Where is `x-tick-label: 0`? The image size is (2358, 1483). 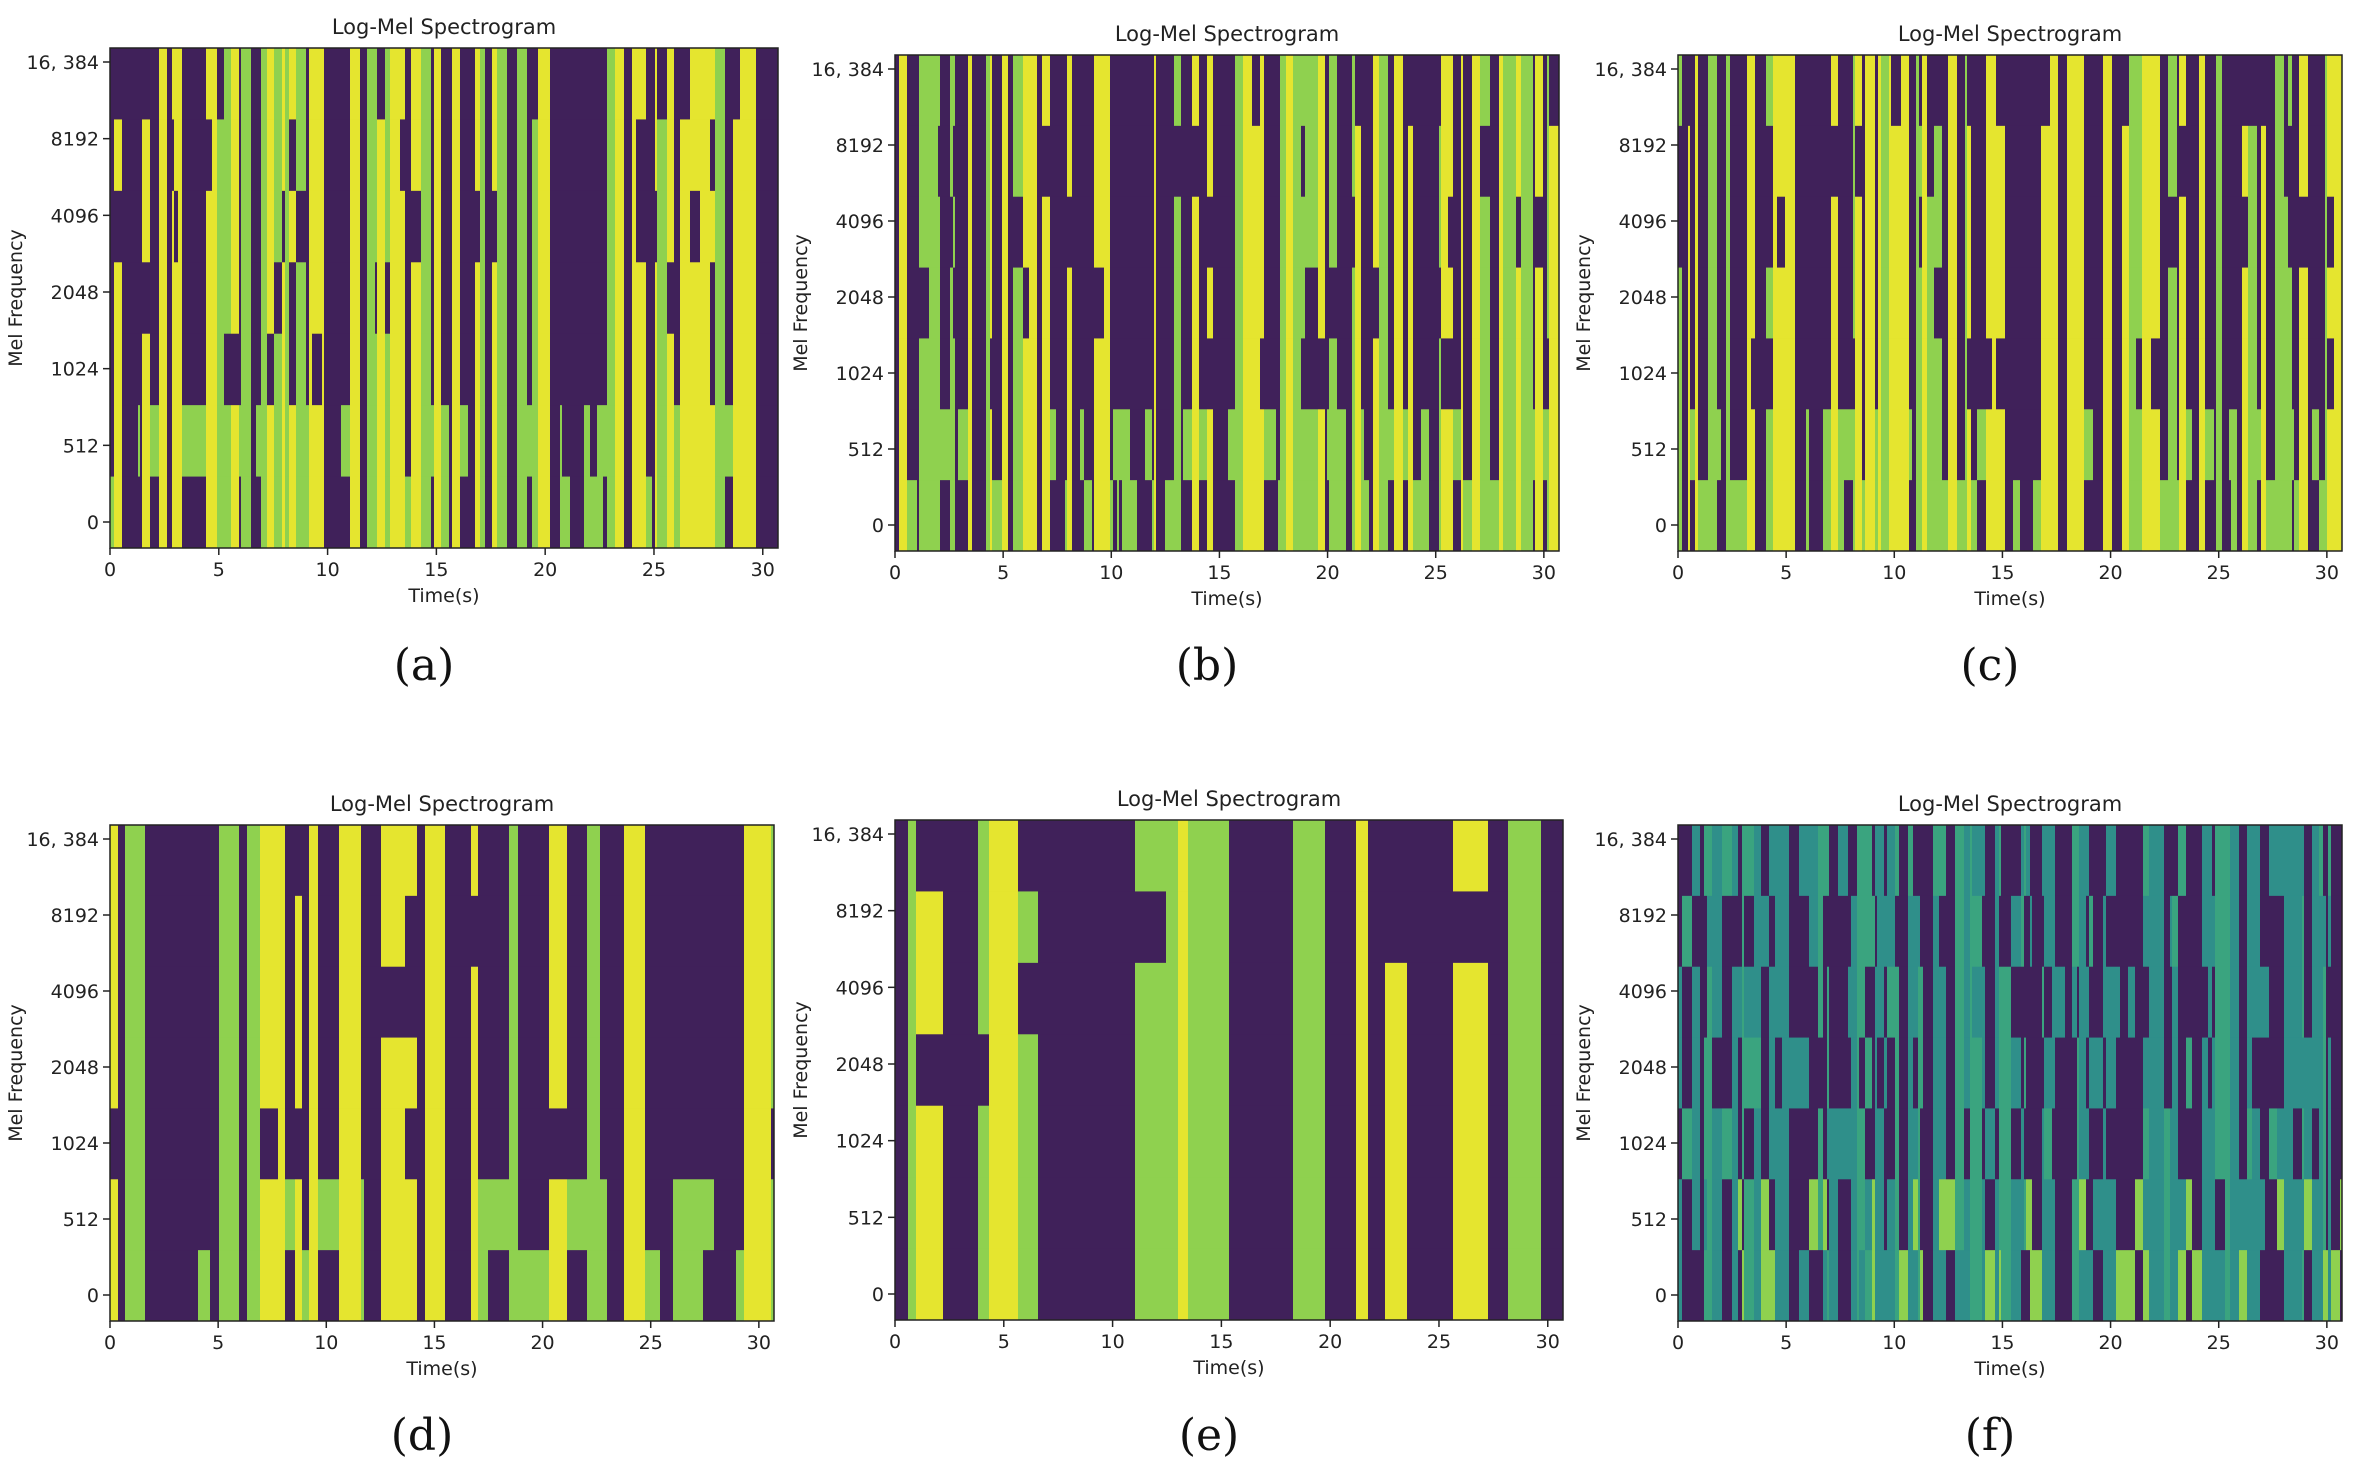
x-tick-label: 0 is located at coordinates (895, 1342).